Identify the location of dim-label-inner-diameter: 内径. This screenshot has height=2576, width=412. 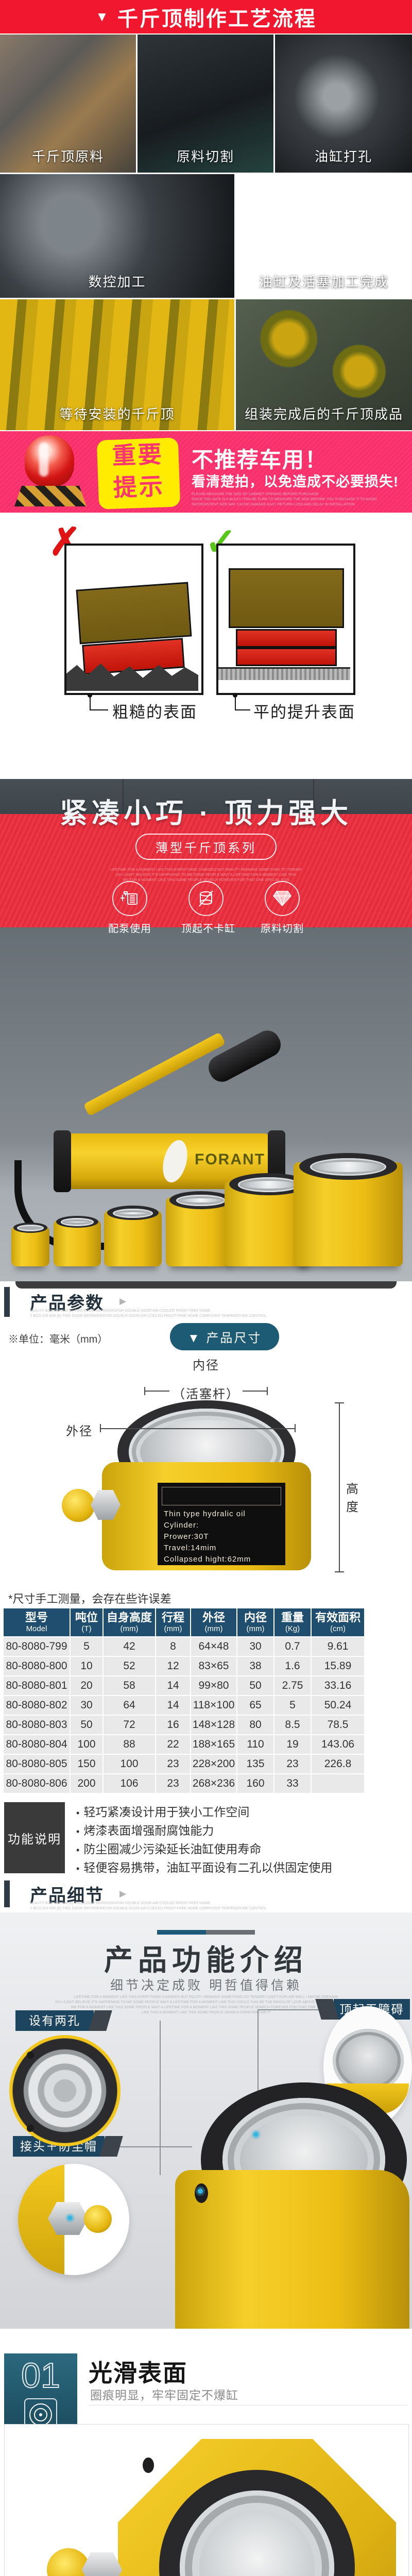
(206, 1365).